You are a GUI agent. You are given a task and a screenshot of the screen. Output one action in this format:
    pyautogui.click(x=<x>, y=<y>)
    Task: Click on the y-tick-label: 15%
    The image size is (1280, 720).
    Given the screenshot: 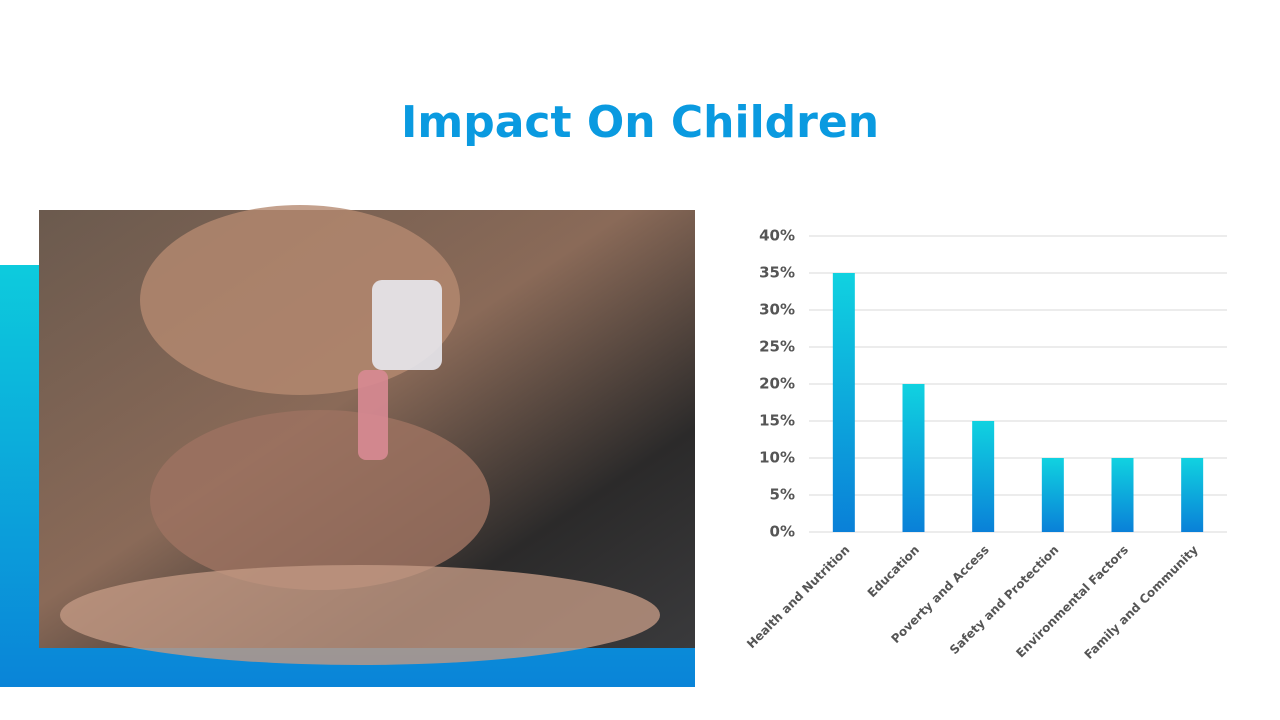 What is the action you would take?
    pyautogui.click(x=777, y=421)
    